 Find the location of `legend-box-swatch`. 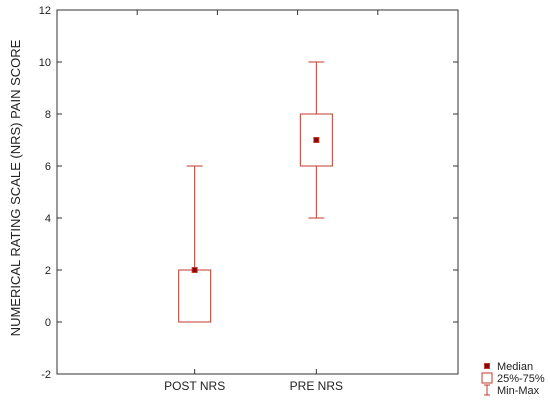

legend-box-swatch is located at coordinates (487, 378).